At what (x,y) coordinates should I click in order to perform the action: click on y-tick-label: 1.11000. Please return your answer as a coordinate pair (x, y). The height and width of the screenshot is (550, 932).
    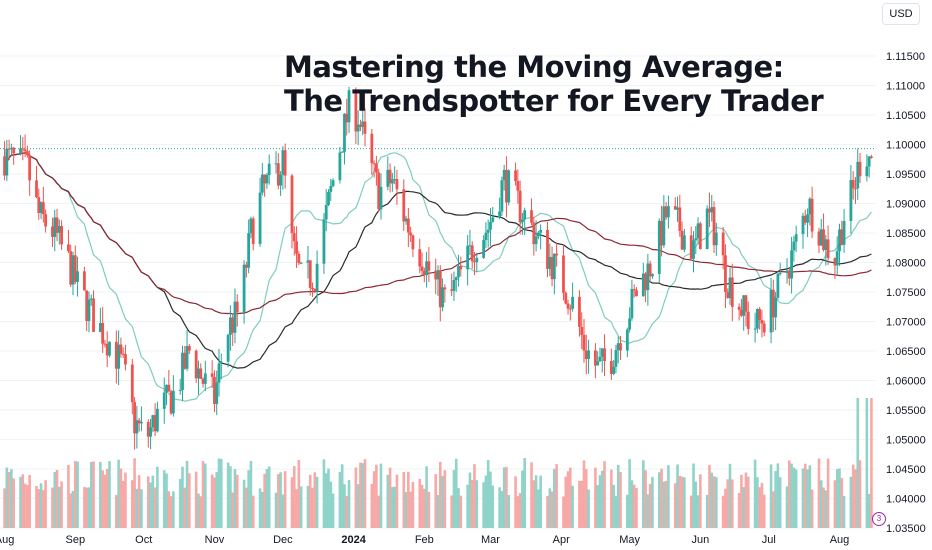
    Looking at the image, I should click on (905, 87).